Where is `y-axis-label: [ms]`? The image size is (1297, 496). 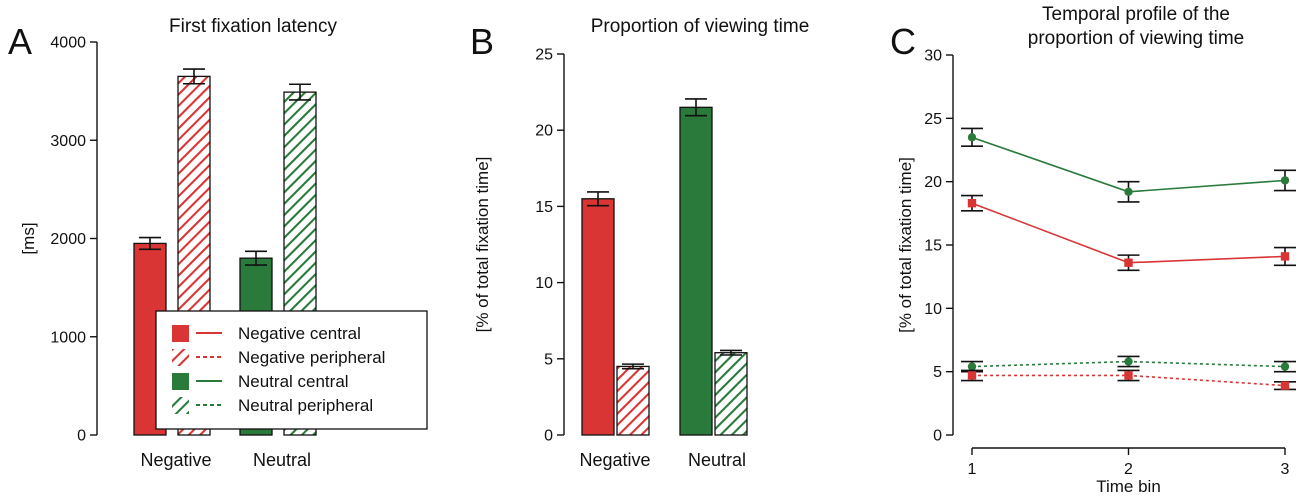
y-axis-label: [ms] is located at coordinates (28, 238).